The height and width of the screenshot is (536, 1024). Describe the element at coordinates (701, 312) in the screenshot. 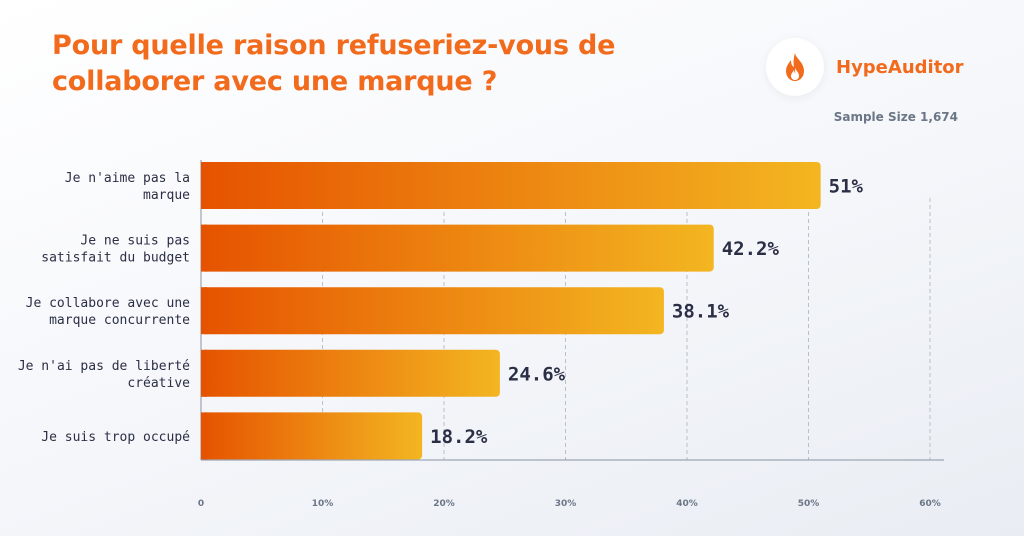

I see `value-label-3: 38.1%` at that location.